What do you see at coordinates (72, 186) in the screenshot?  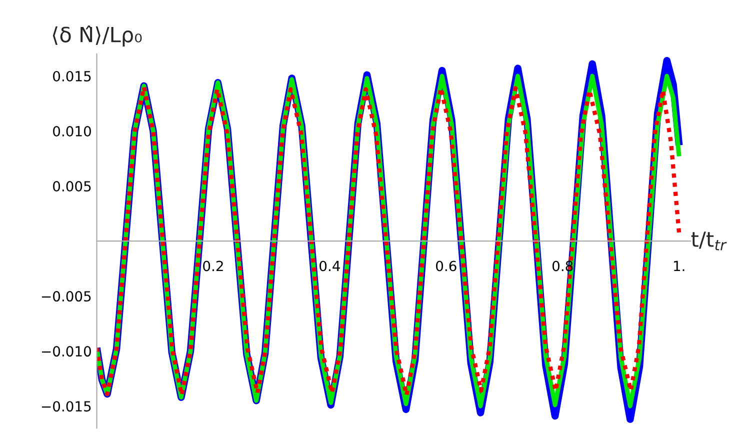 I see `y-tick-label: 0.005` at bounding box center [72, 186].